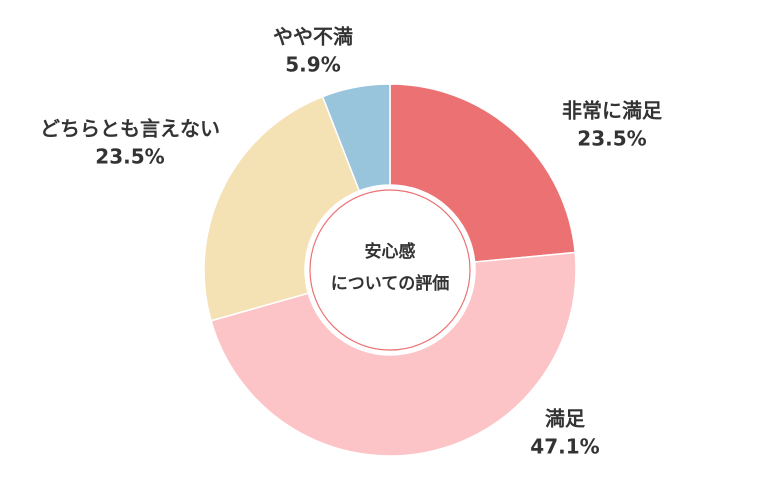 The height and width of the screenshot is (500, 780). I want to click on slice-label: やや不満, so click(313, 37).